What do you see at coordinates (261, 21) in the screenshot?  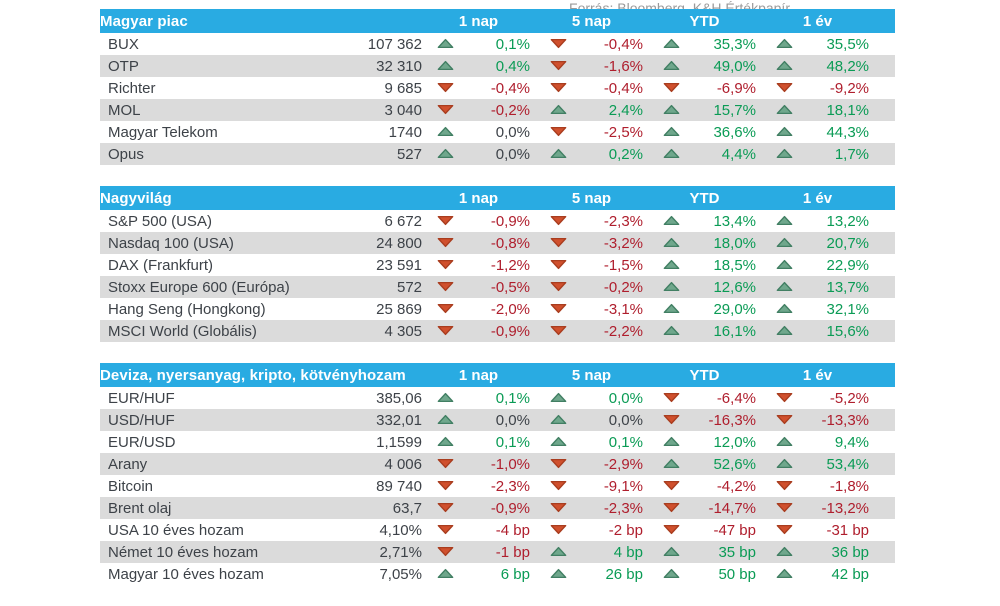 I see `section-title: Magyar piac` at bounding box center [261, 21].